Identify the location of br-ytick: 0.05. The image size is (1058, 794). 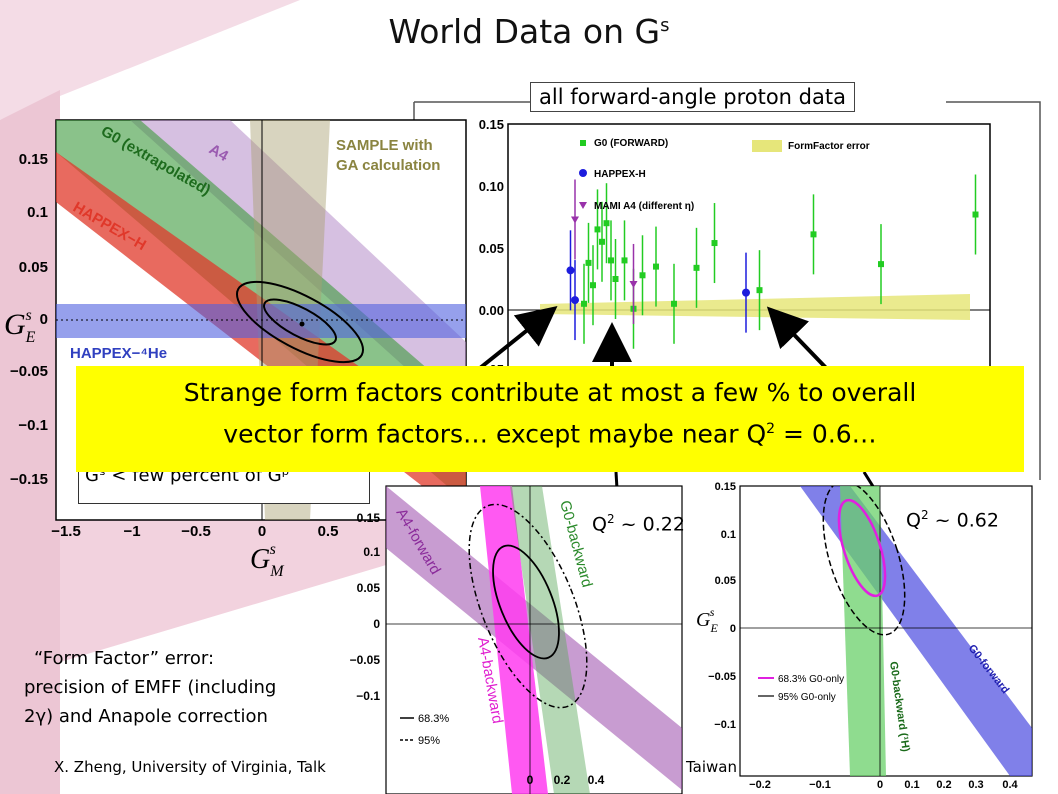
(725, 581).